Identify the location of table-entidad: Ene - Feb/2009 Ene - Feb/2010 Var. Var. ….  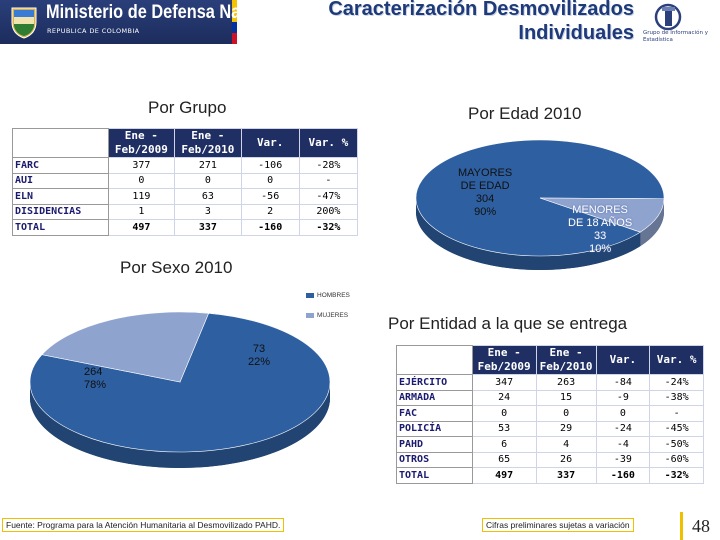
(550, 414).